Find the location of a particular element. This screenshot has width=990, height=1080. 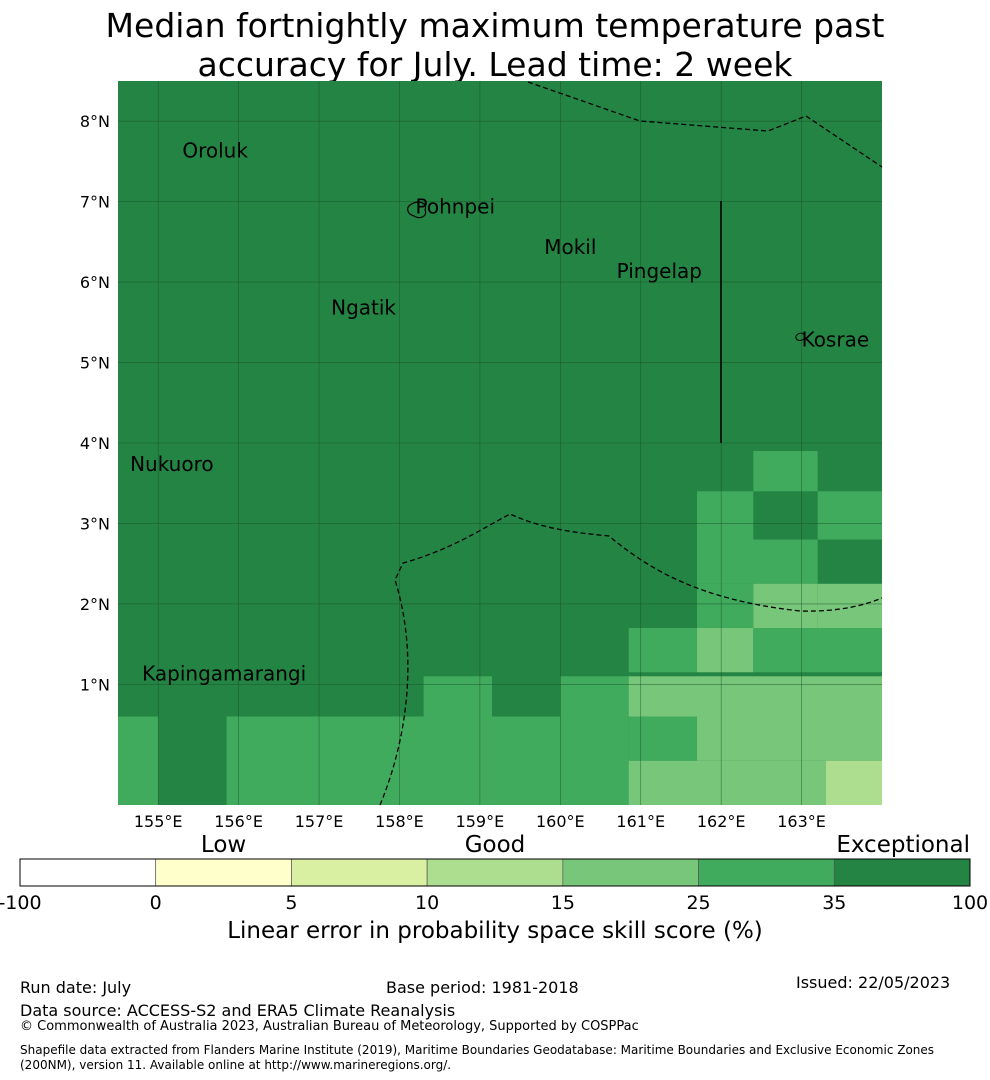

place-label: Oroluk is located at coordinates (215, 150).